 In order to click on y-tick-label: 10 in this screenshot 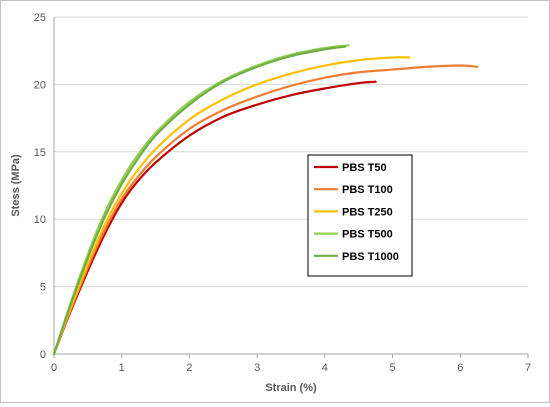, I will do `click(40, 220)`.